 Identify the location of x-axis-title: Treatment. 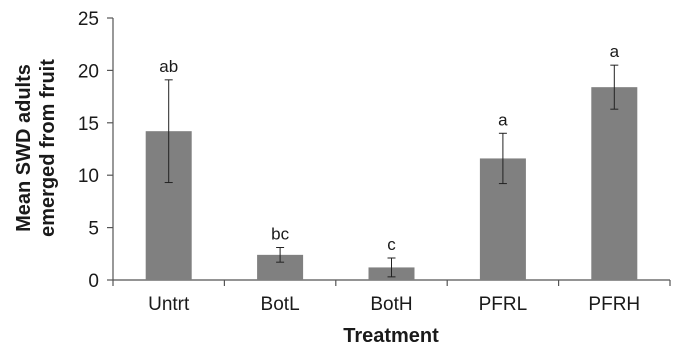
(391, 336).